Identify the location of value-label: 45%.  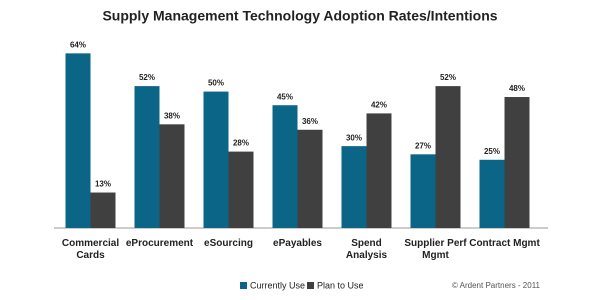
(285, 96).